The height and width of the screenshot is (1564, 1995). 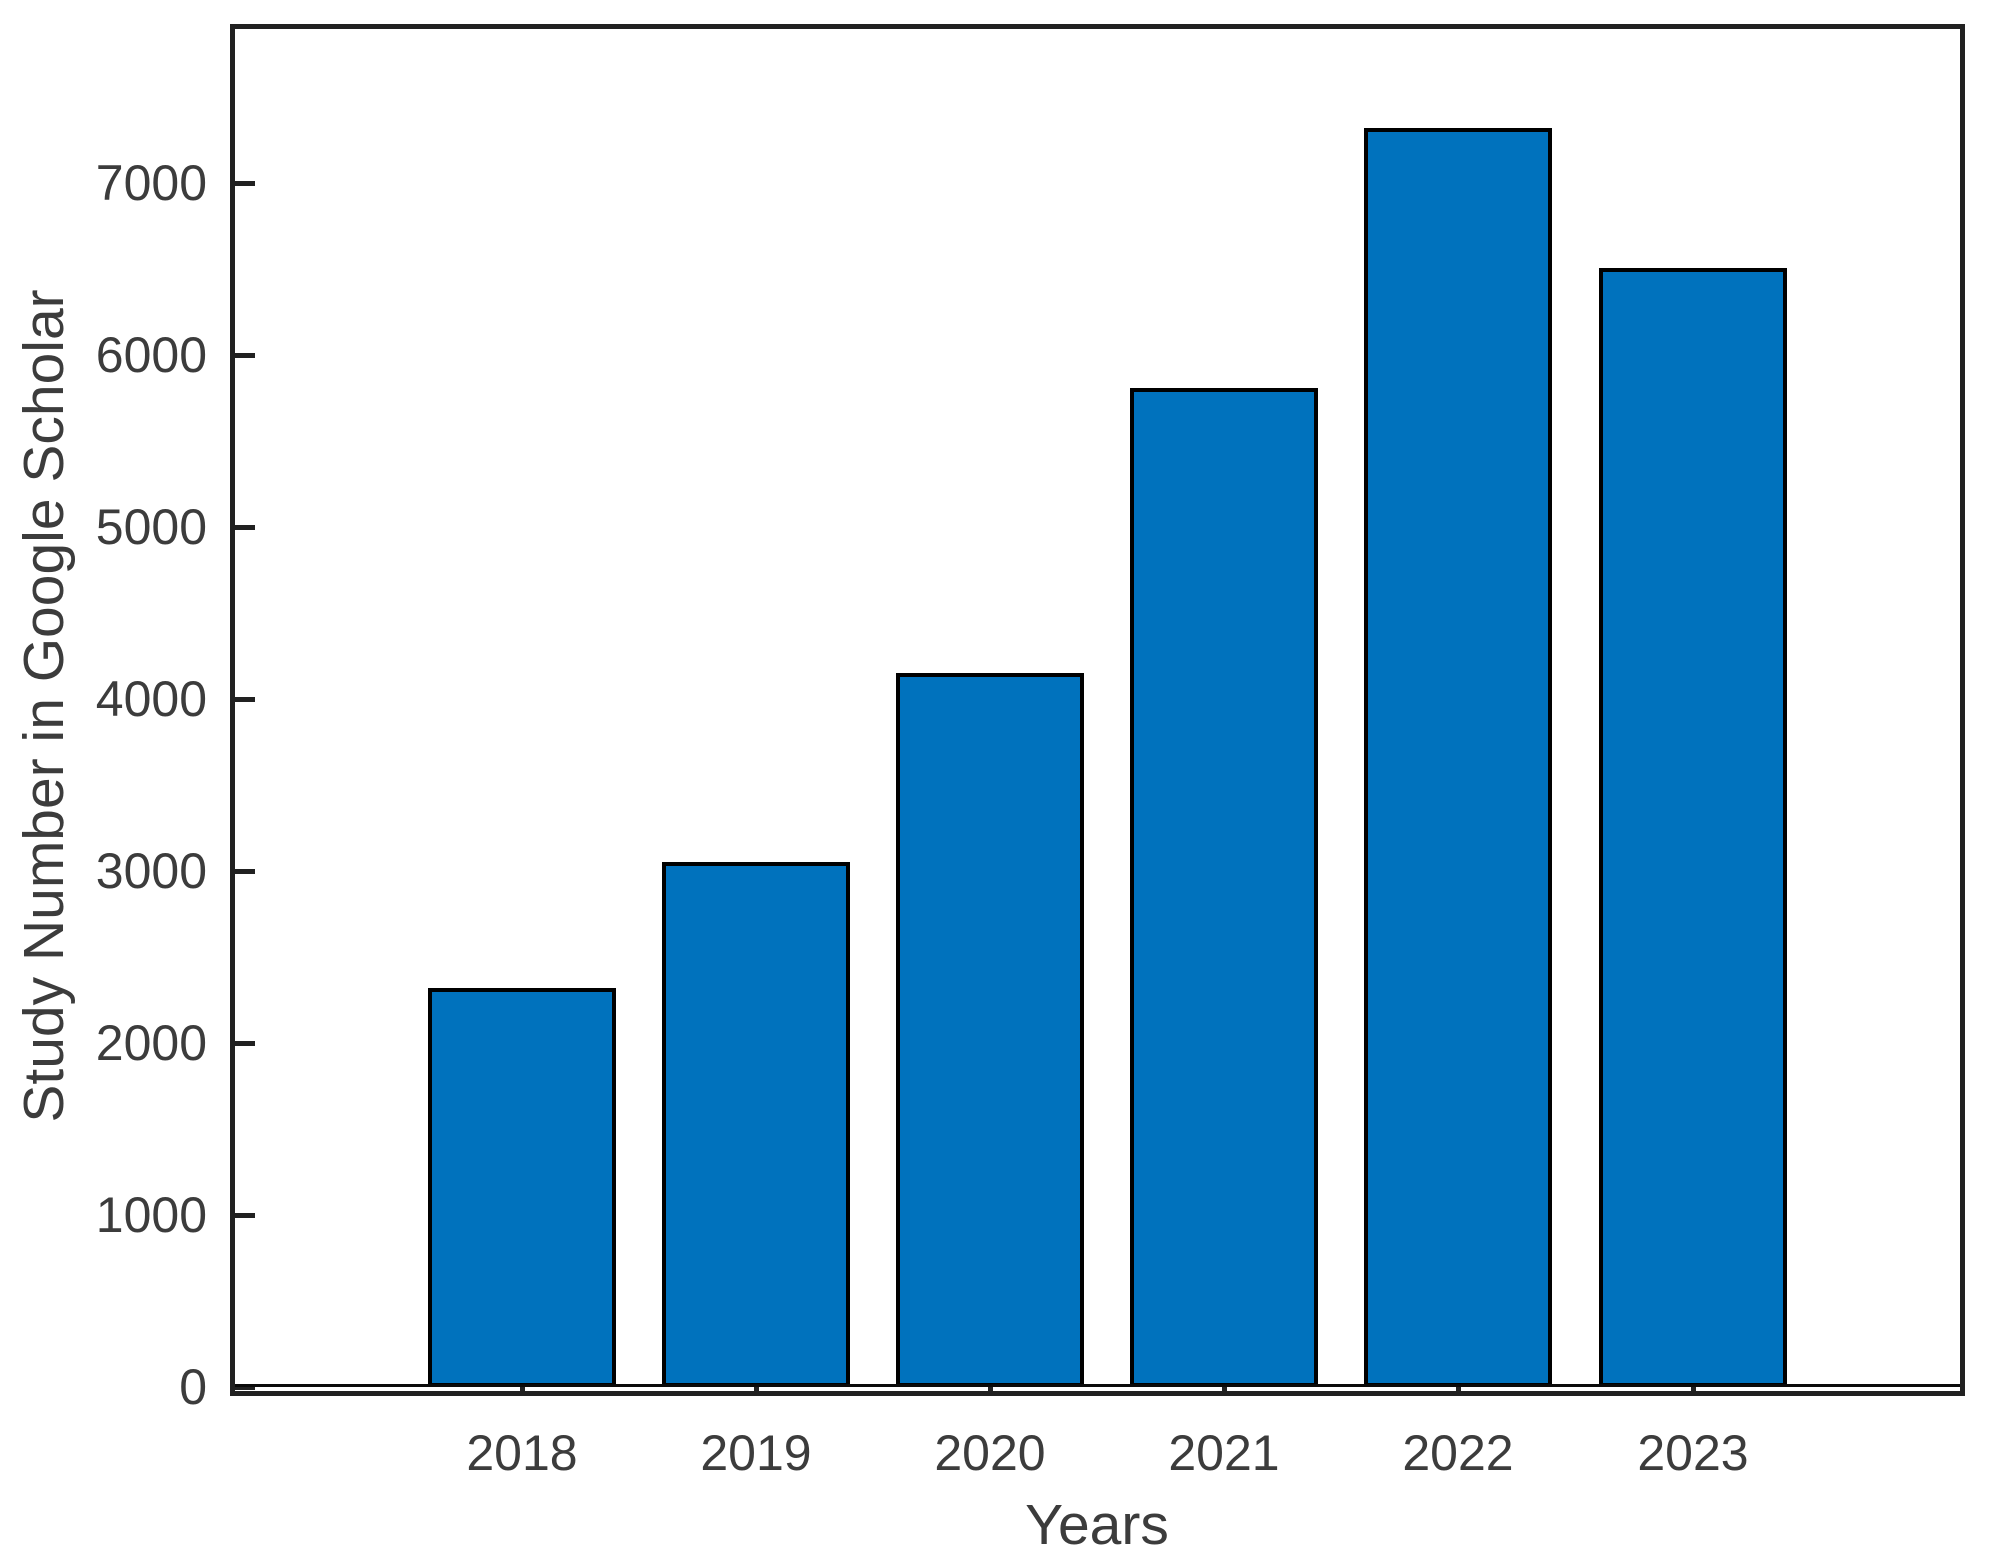 What do you see at coordinates (1224, 1453) in the screenshot?
I see `x-tick-label: 2021` at bounding box center [1224, 1453].